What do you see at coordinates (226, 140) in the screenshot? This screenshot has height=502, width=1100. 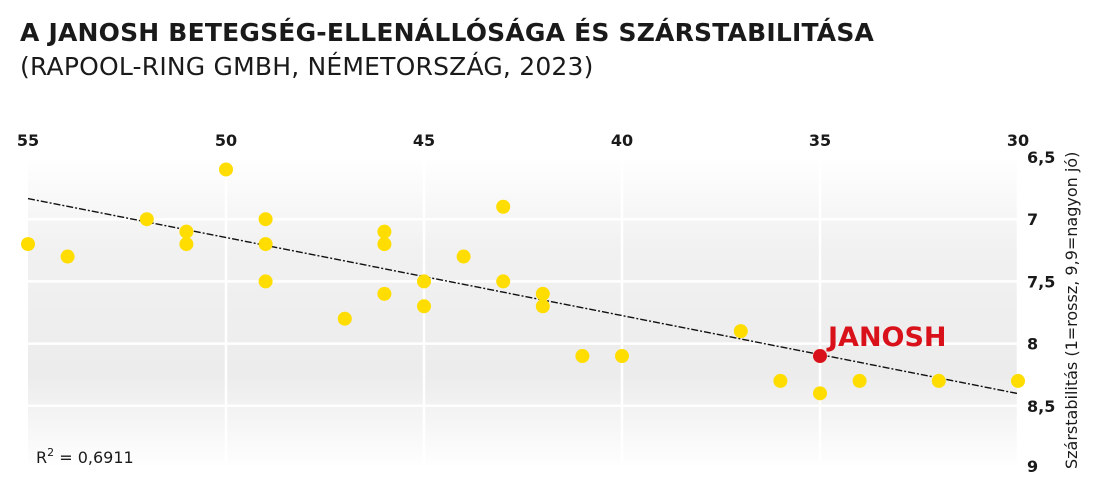 I see `x-tick-label: 50` at bounding box center [226, 140].